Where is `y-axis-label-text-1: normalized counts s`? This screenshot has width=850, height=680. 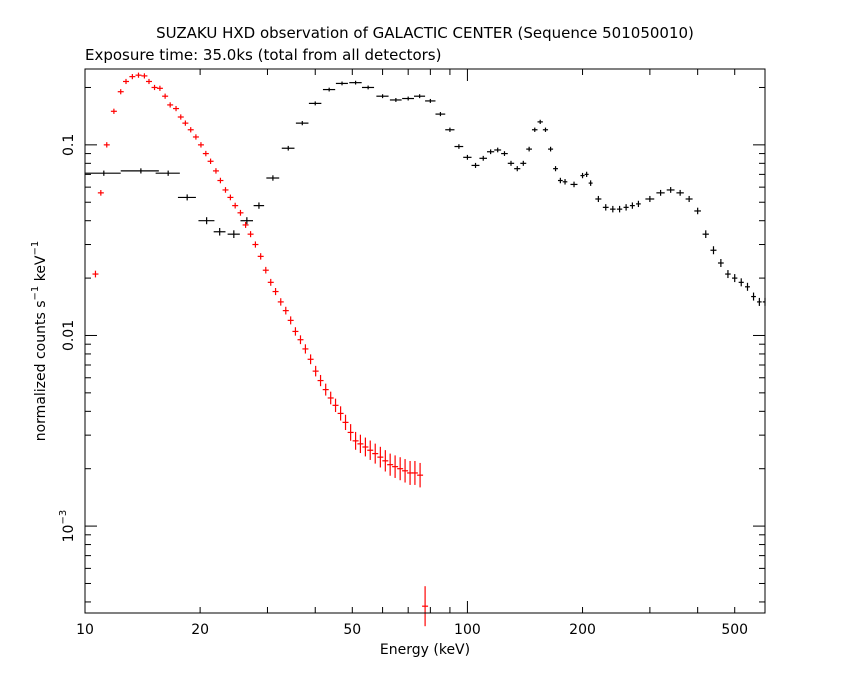
y-axis-label-text-1: normalized counts s is located at coordinates (41, 370).